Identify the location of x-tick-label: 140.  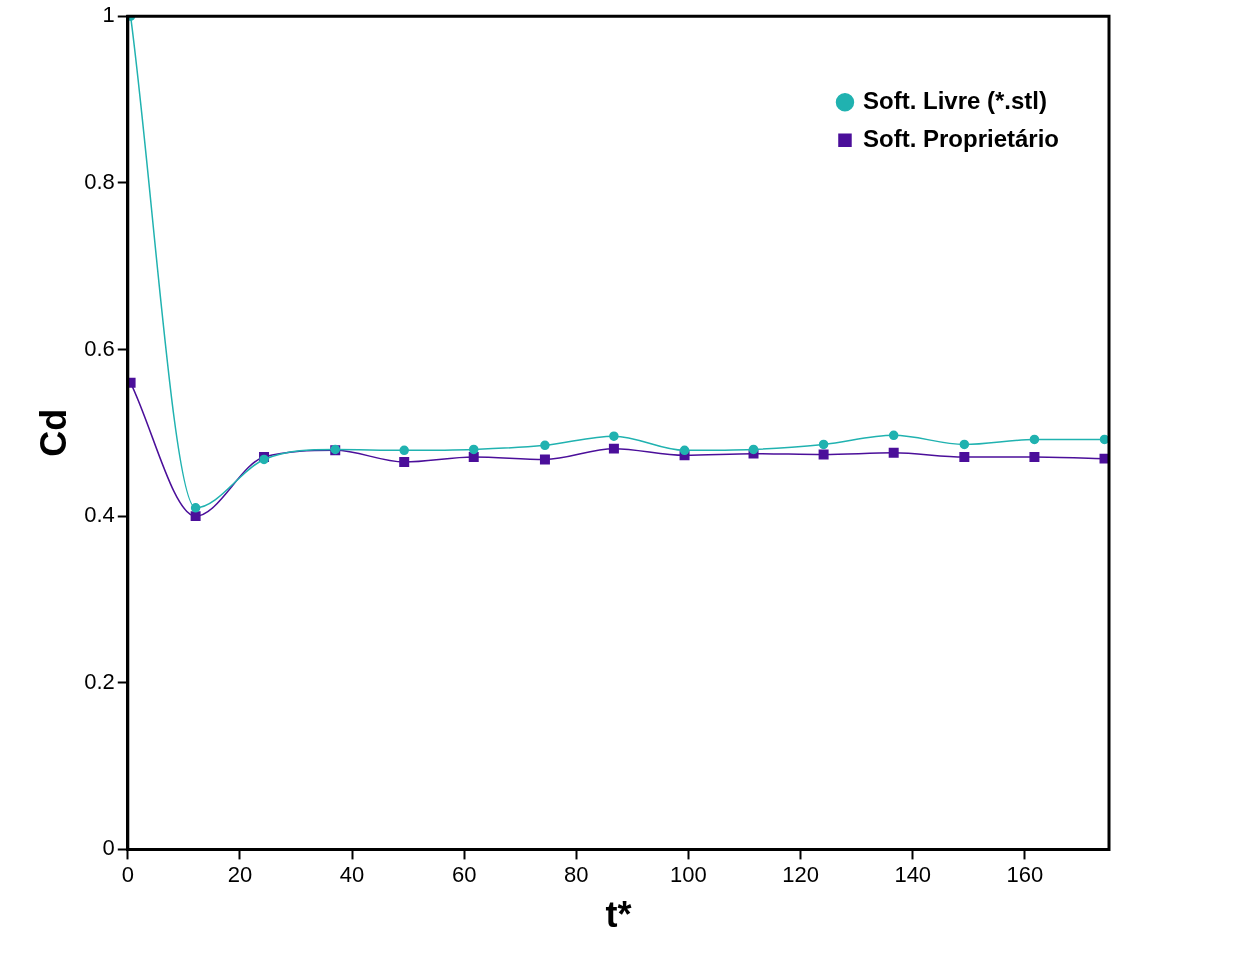
(913, 874).